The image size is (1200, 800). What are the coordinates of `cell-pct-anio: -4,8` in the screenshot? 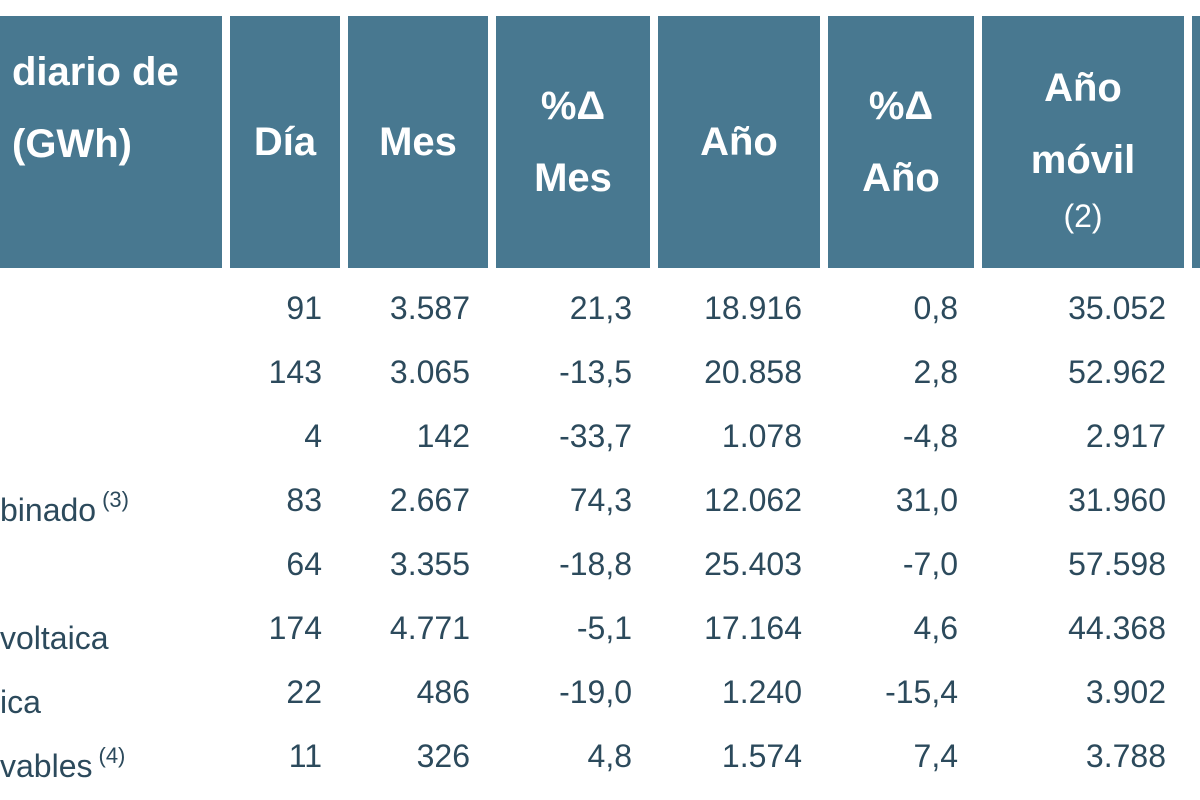 It's located at (930, 436).